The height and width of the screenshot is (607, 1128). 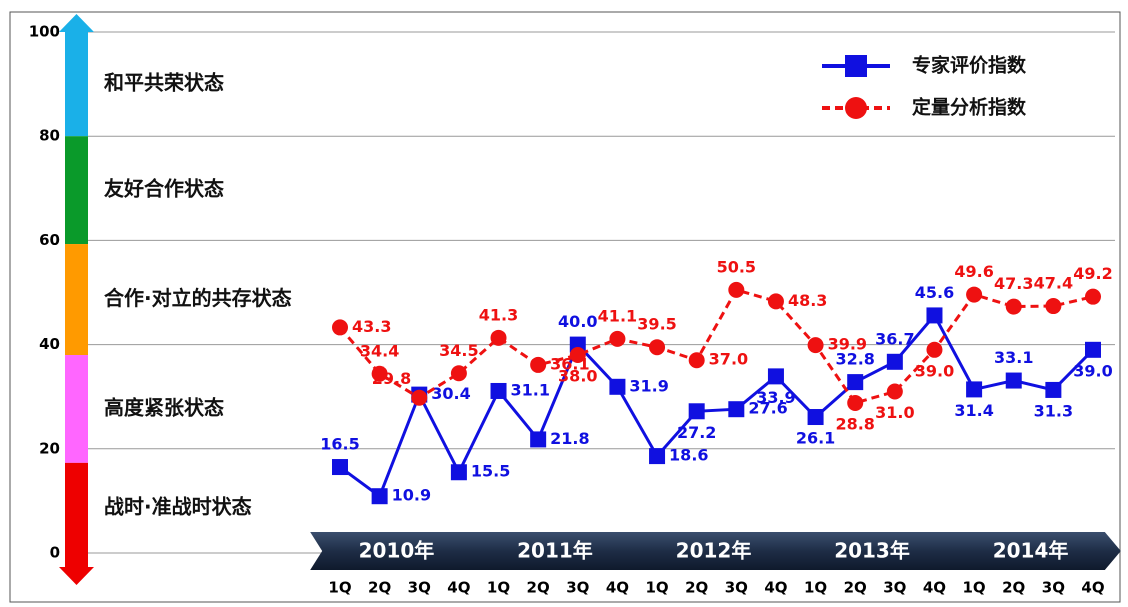 What do you see at coordinates (696, 432) in the screenshot?
I see `data-label: 27.2` at bounding box center [696, 432].